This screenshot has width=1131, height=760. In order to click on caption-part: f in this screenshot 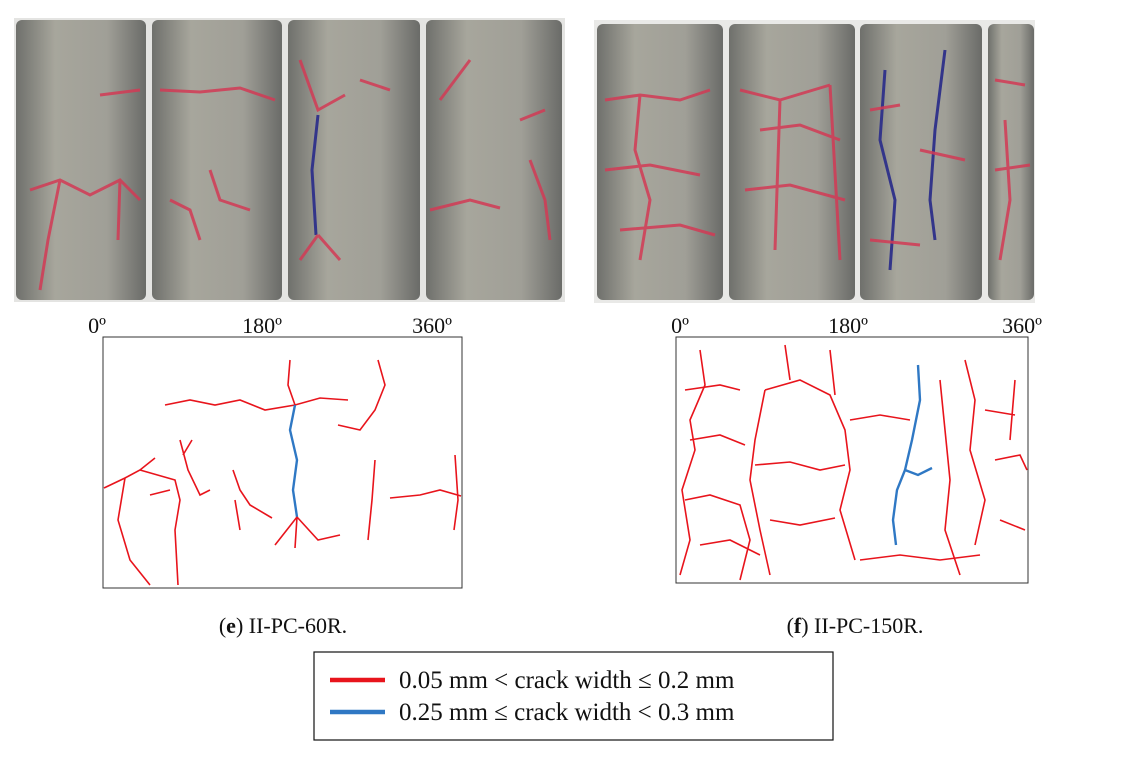, I will do `click(798, 625)`.